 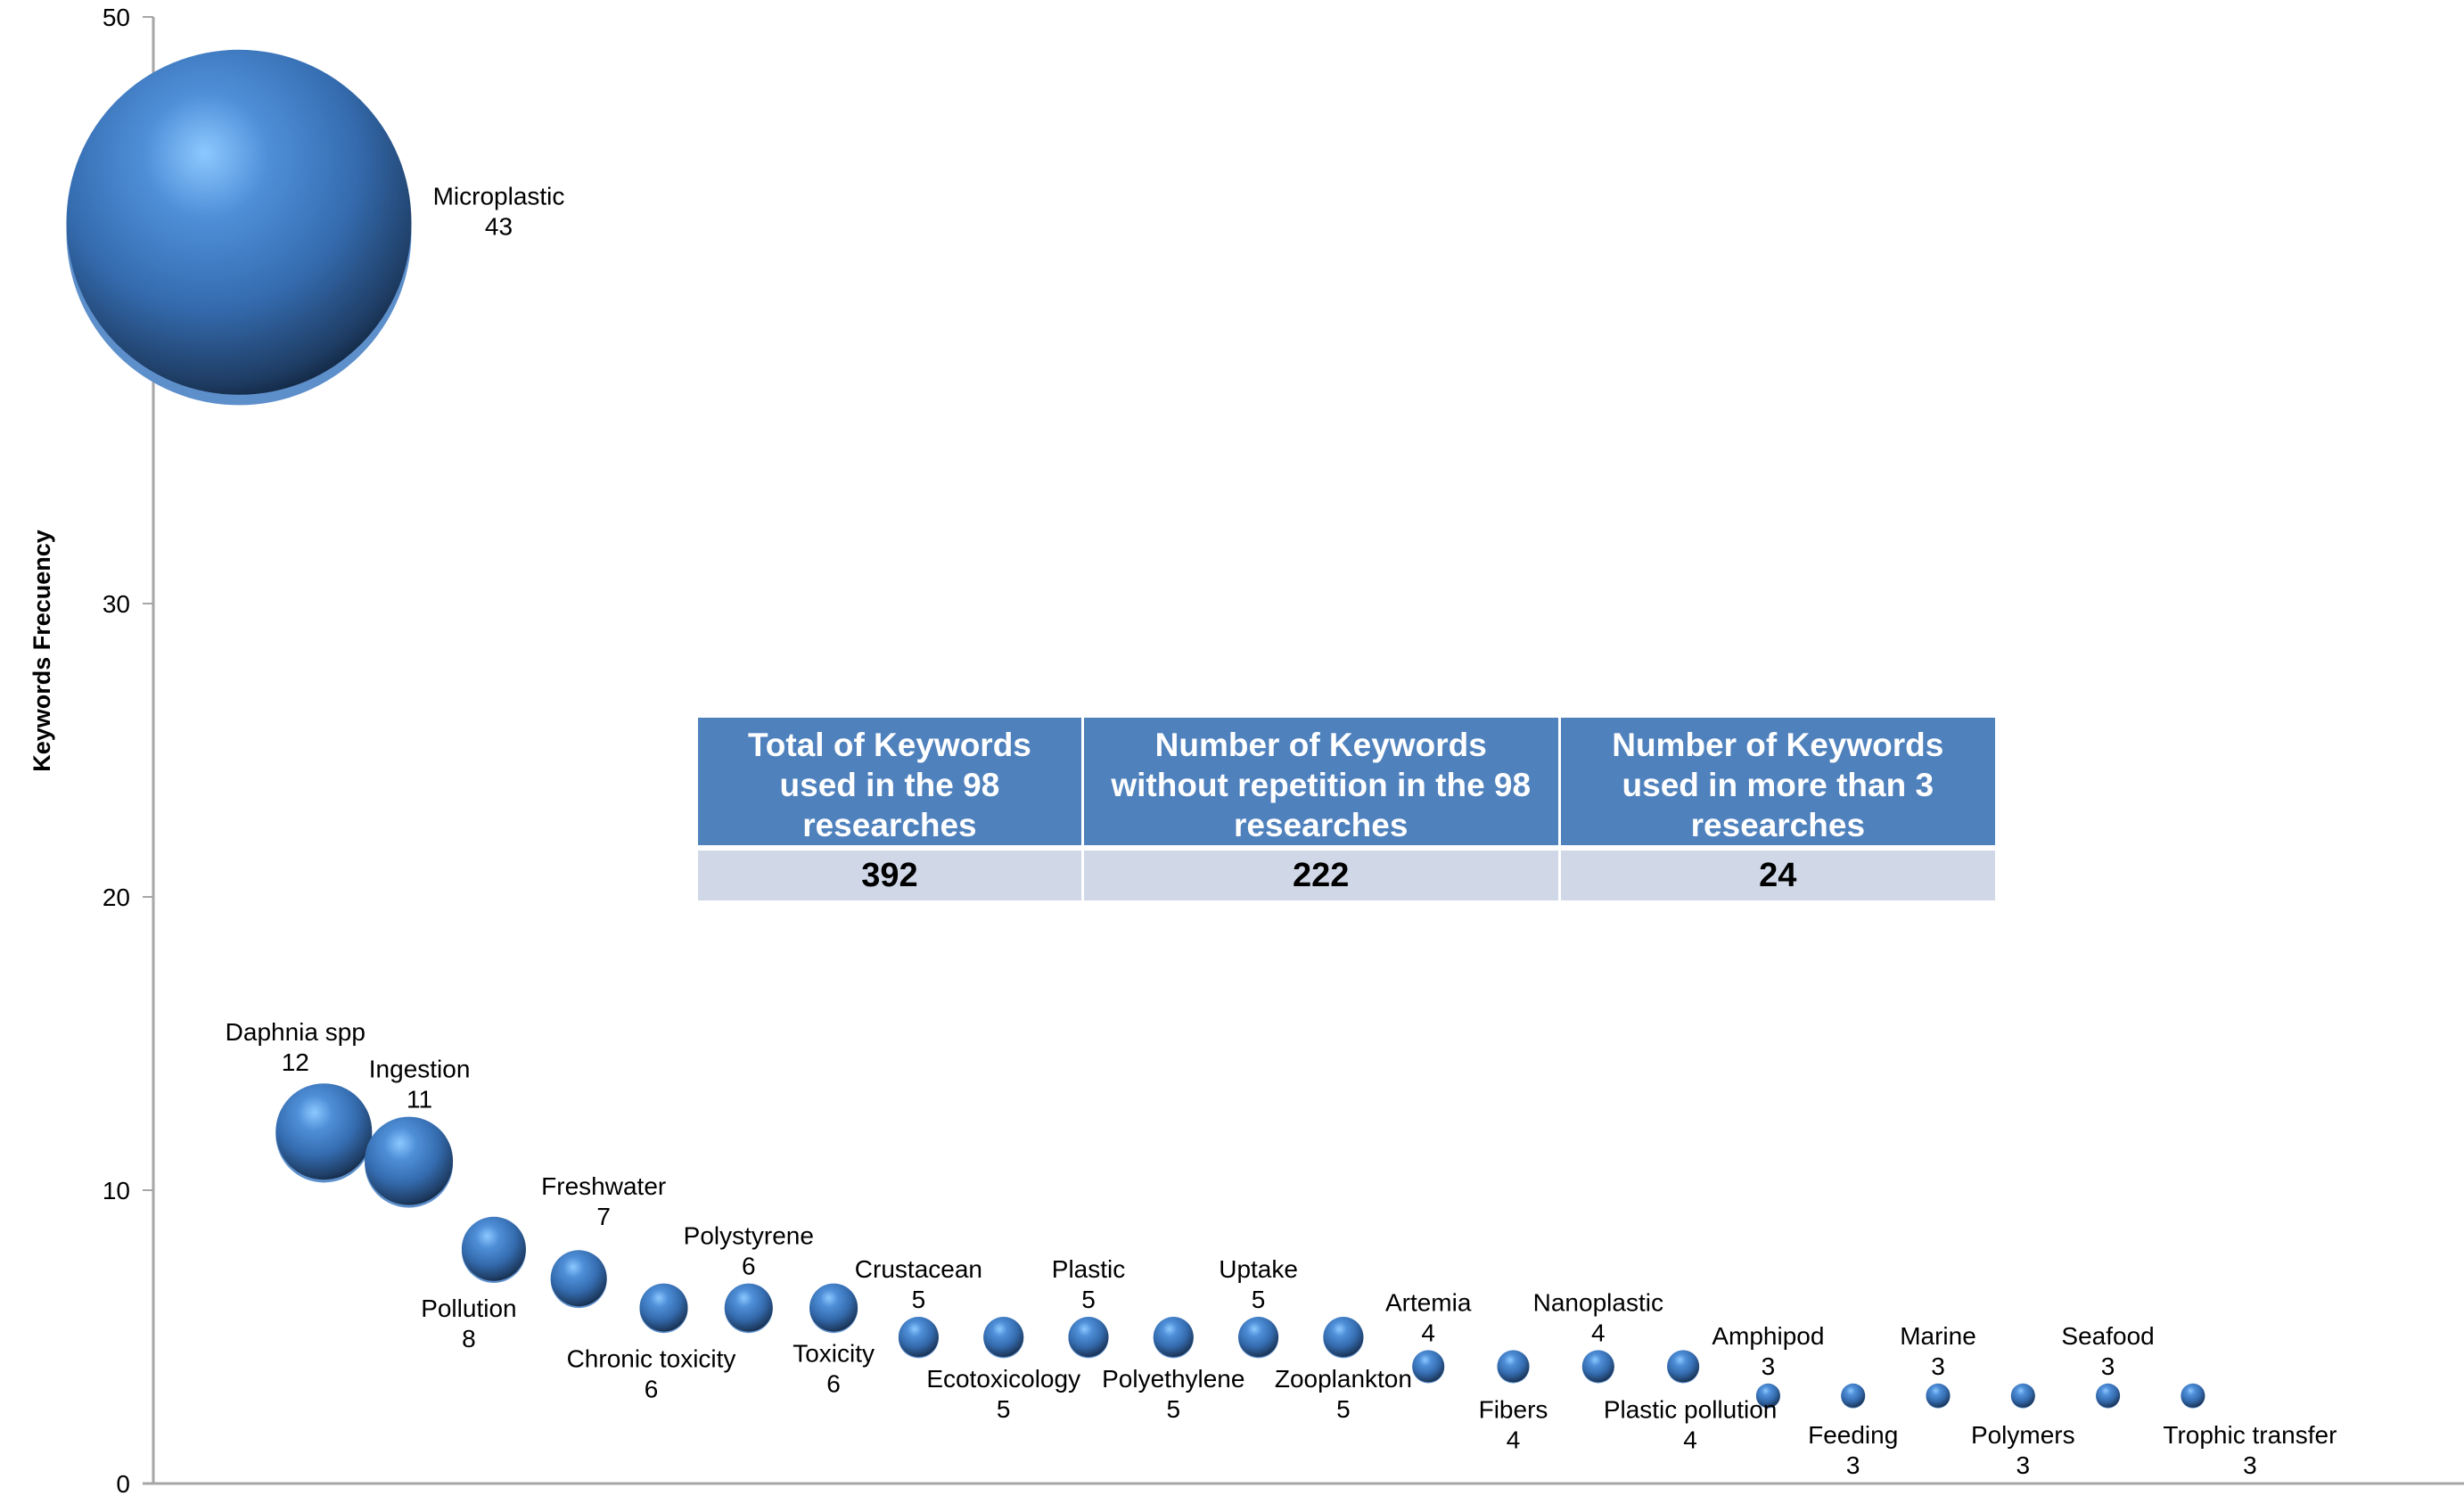 What do you see at coordinates (295, 1032) in the screenshot?
I see `point-label-name: Daphnia spp` at bounding box center [295, 1032].